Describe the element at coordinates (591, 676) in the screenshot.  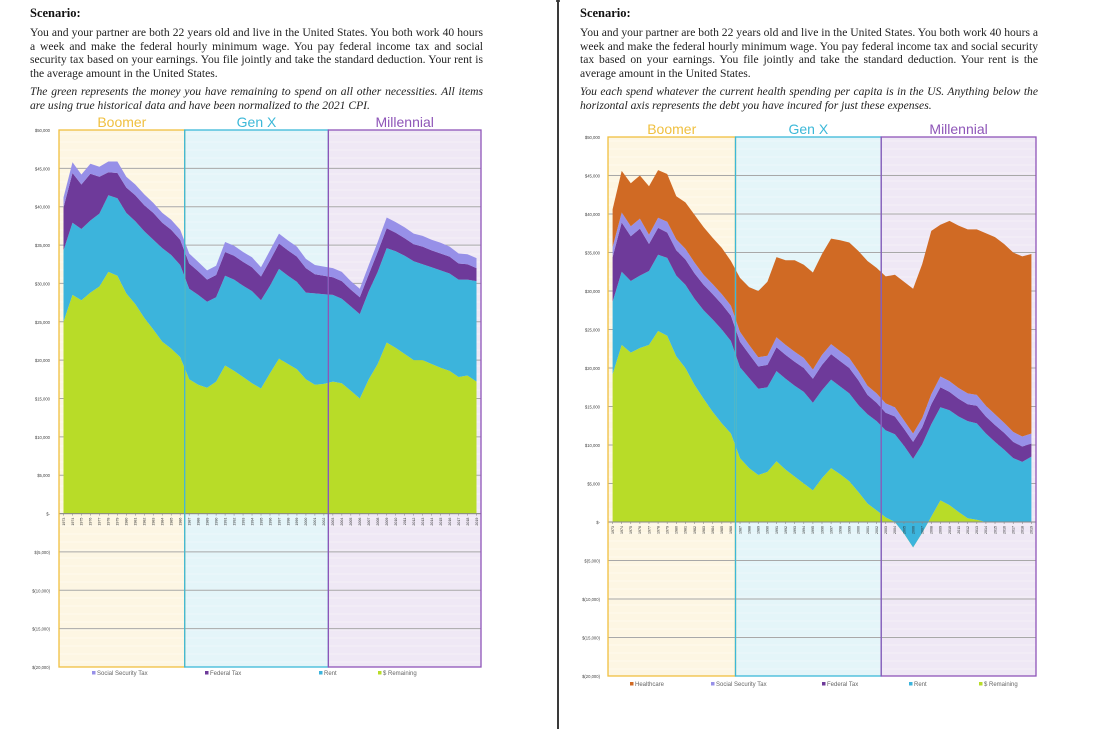
I see `y-tick-label: $(20,000)` at that location.